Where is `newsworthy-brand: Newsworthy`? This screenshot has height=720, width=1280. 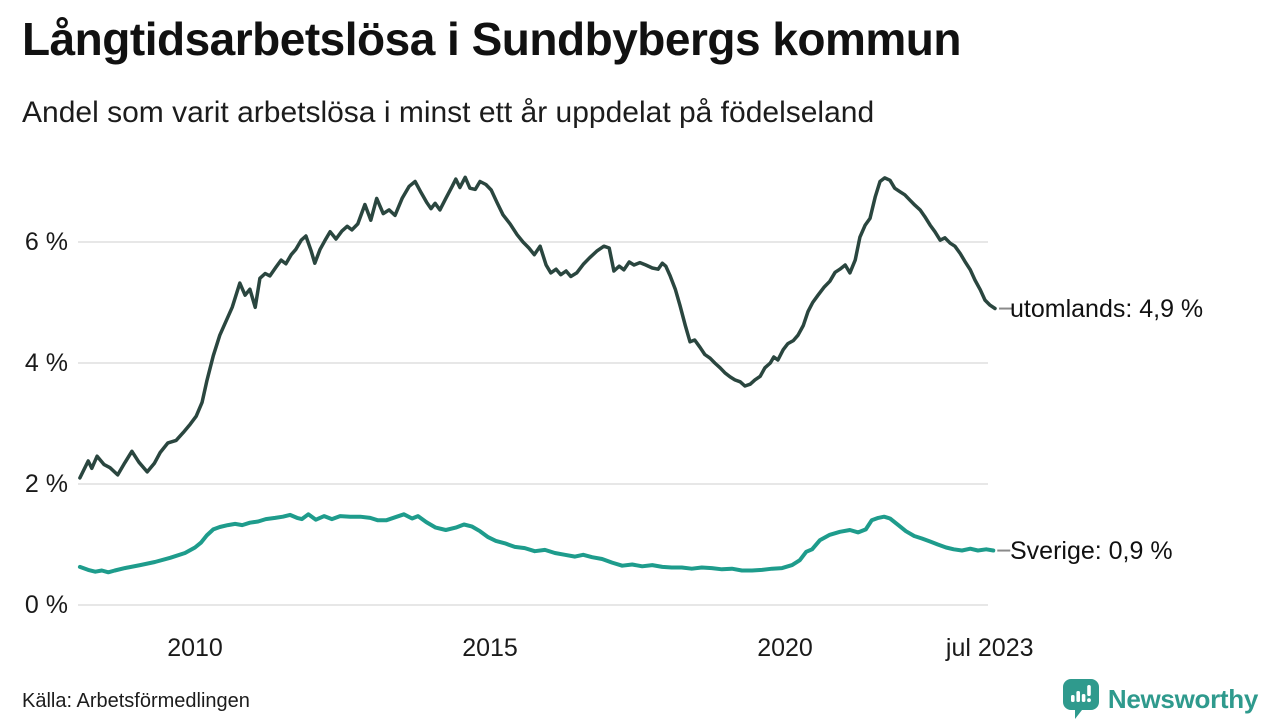
newsworthy-brand: Newsworthy is located at coordinates (1160, 699).